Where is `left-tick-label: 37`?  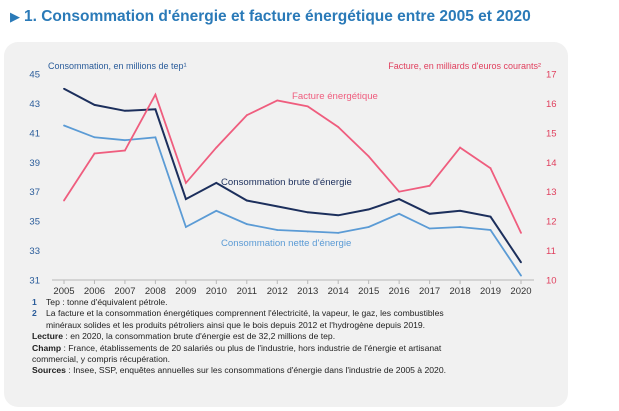
left-tick-label: 37 is located at coordinates (34, 192).